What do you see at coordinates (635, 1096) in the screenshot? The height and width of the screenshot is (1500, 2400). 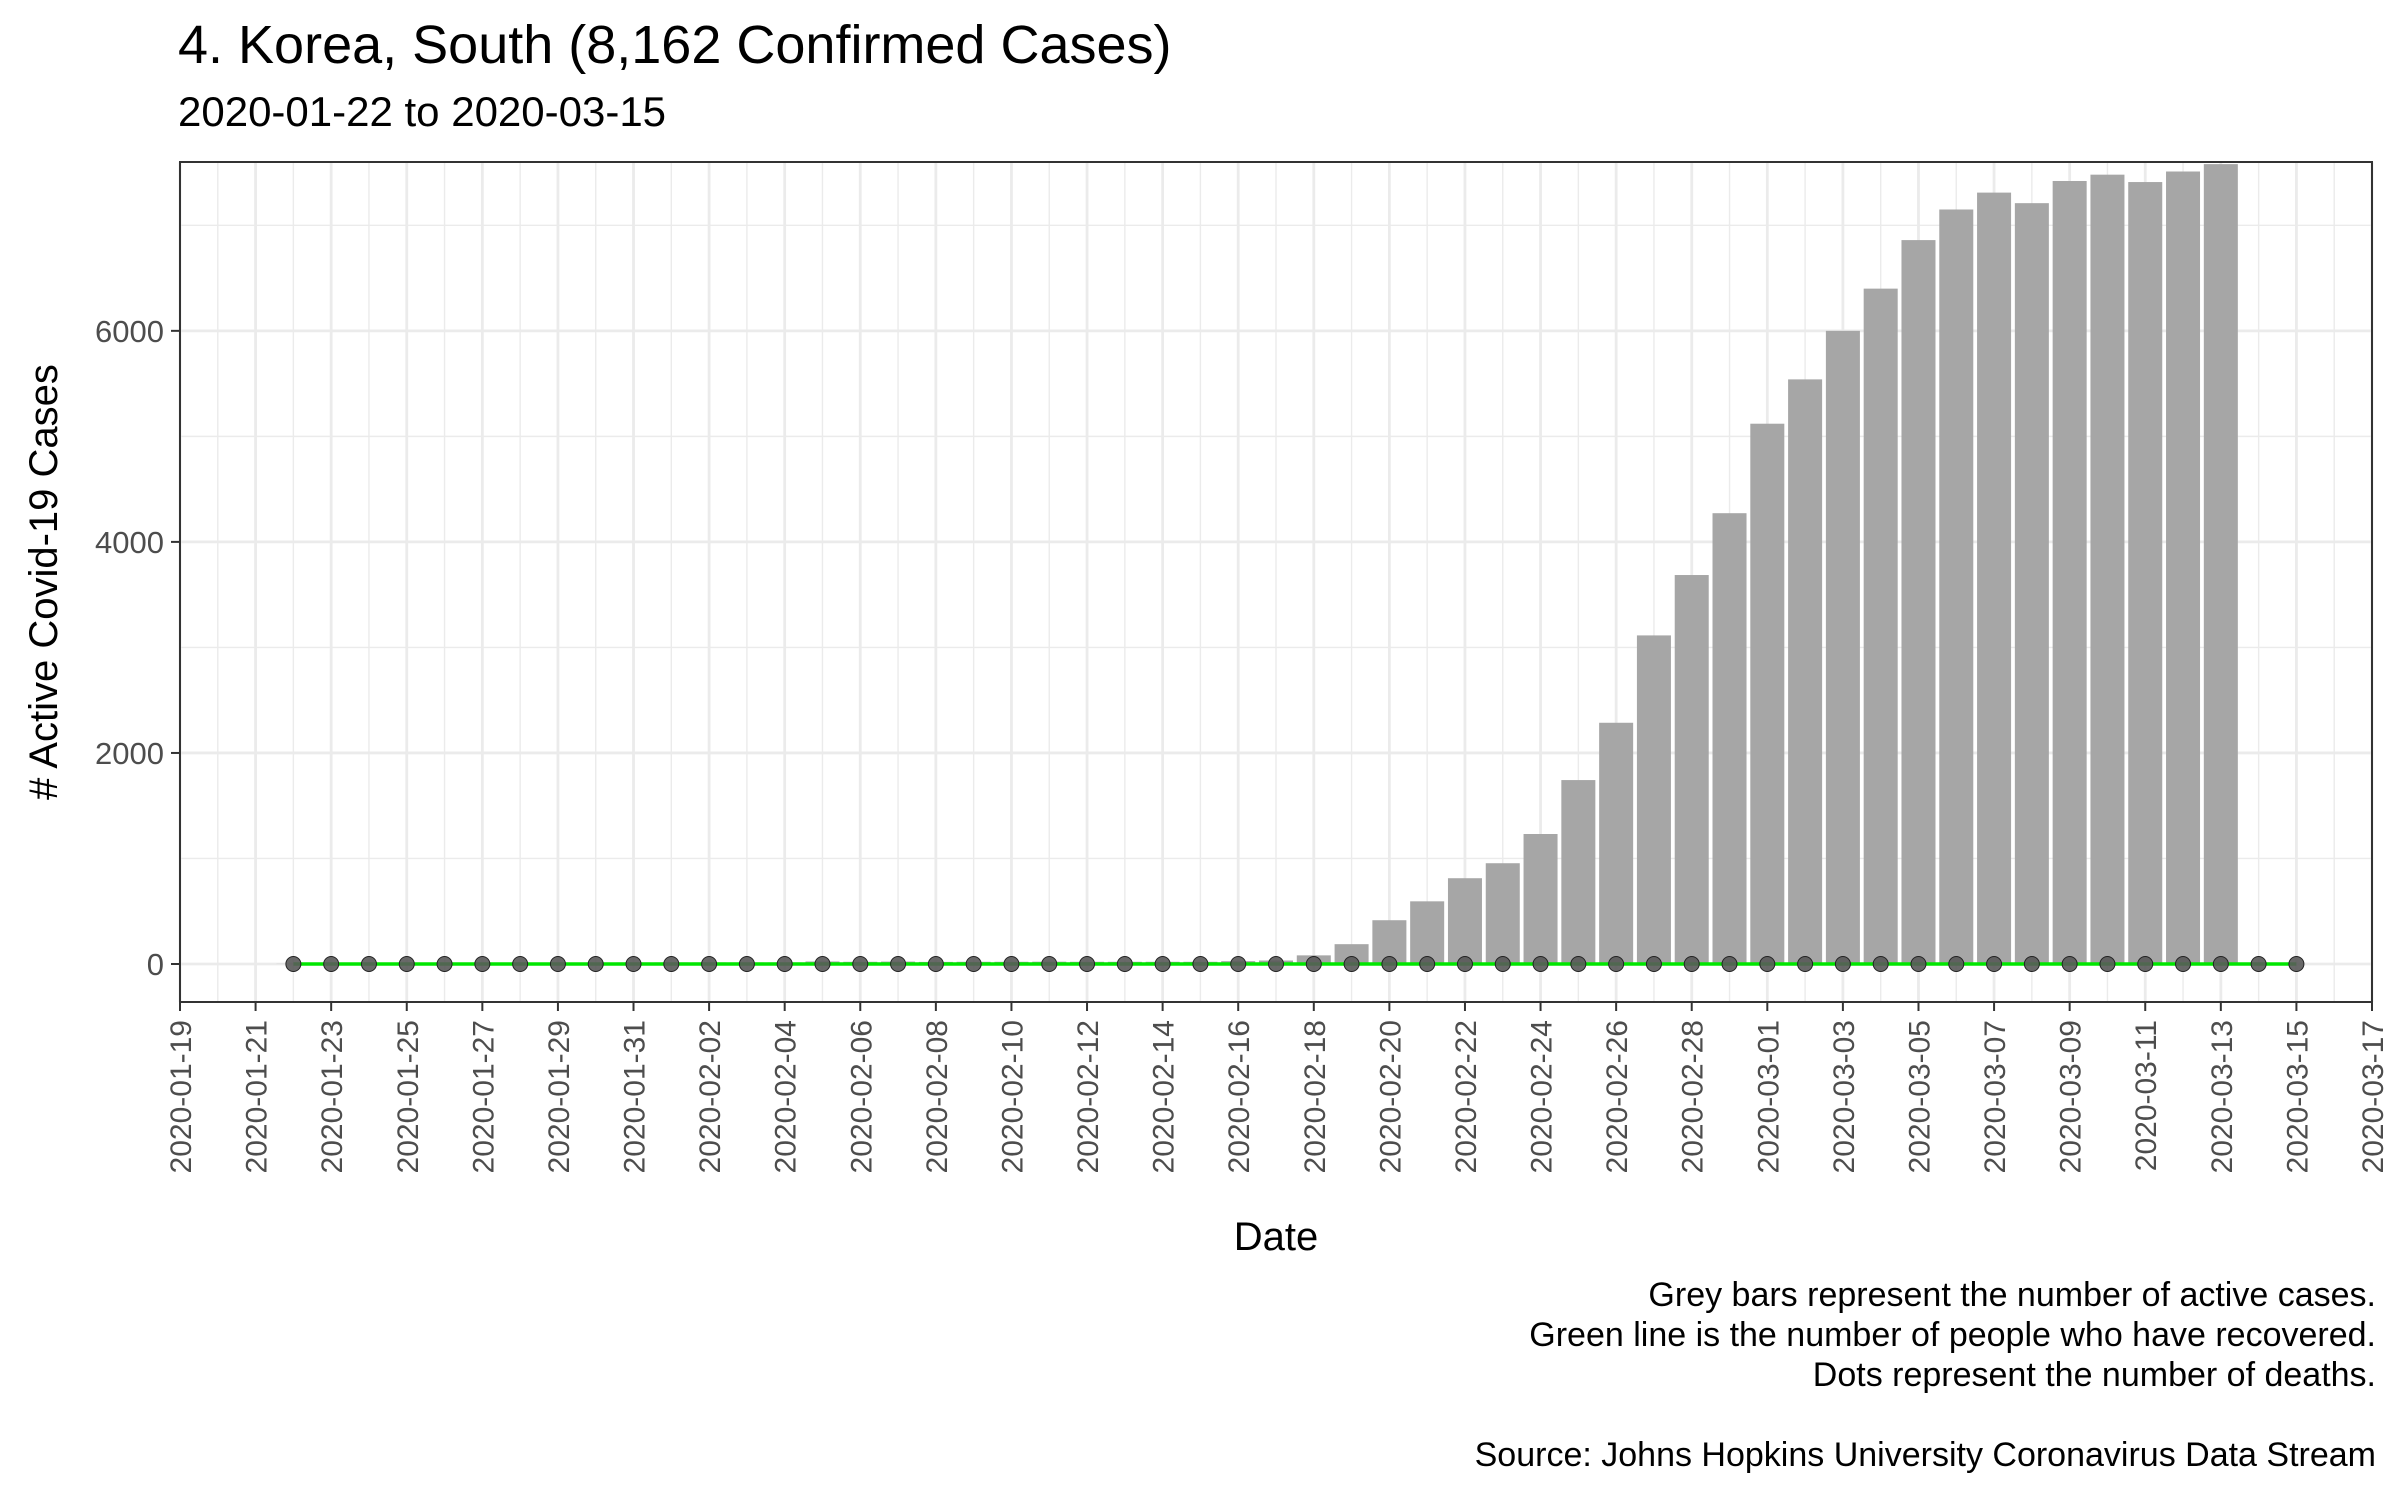 I see `x-tick-label: 2020-01-31` at bounding box center [635, 1096].